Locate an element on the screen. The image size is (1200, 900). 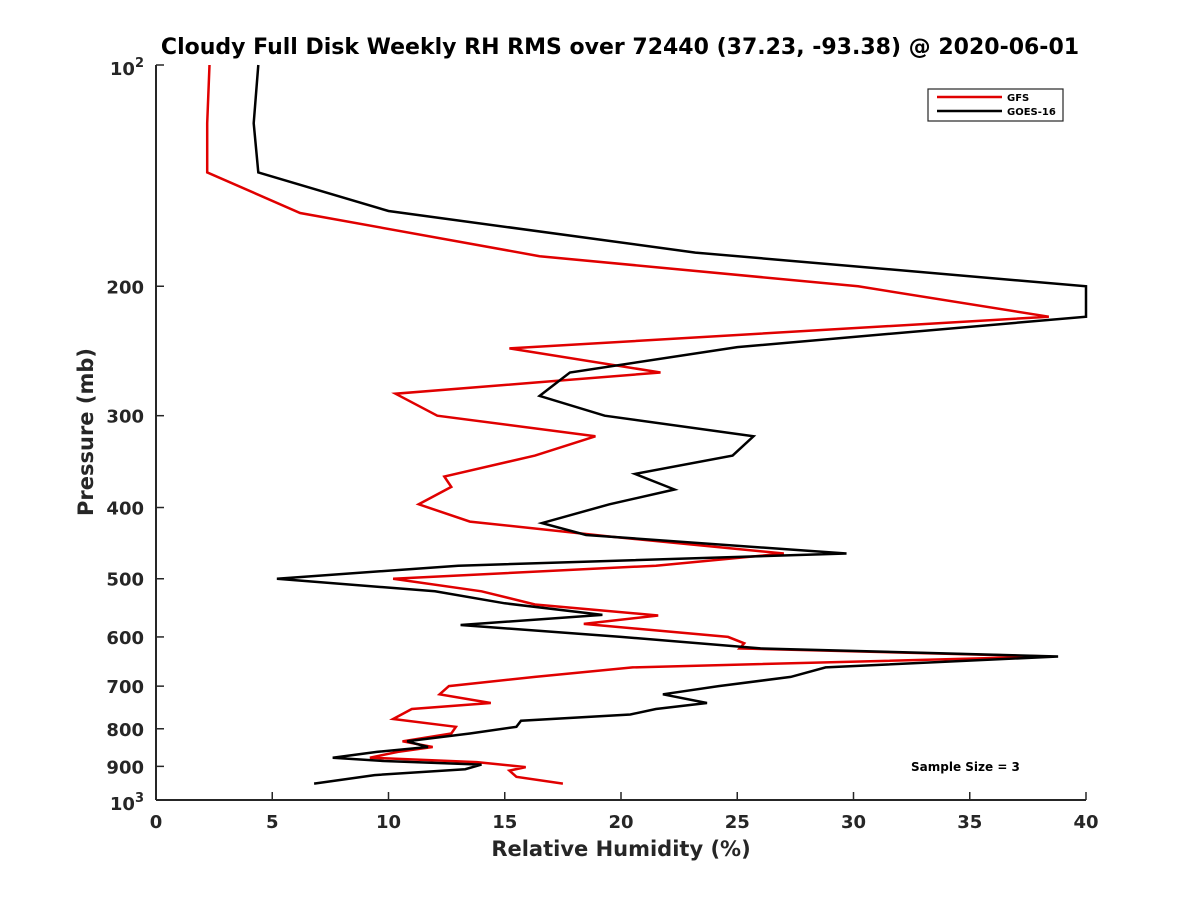
sample-size-annotation: Sample Size = 3 is located at coordinates (965, 767).